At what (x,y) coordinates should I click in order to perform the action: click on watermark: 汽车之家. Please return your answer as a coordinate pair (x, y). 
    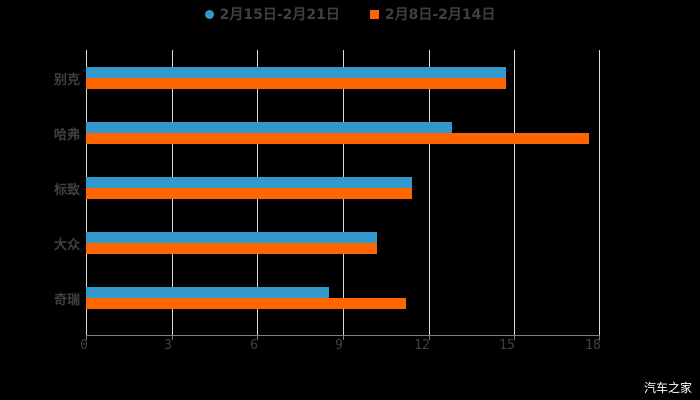
    Looking at the image, I should click on (667, 388).